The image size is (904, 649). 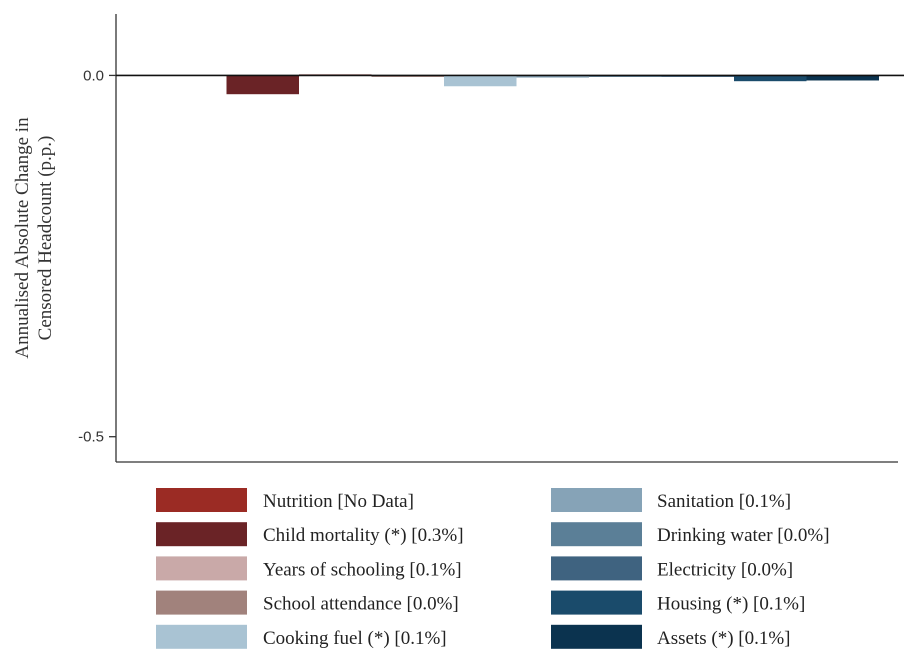 What do you see at coordinates (93, 75) in the screenshot?
I see `y-tick-label: 0.0` at bounding box center [93, 75].